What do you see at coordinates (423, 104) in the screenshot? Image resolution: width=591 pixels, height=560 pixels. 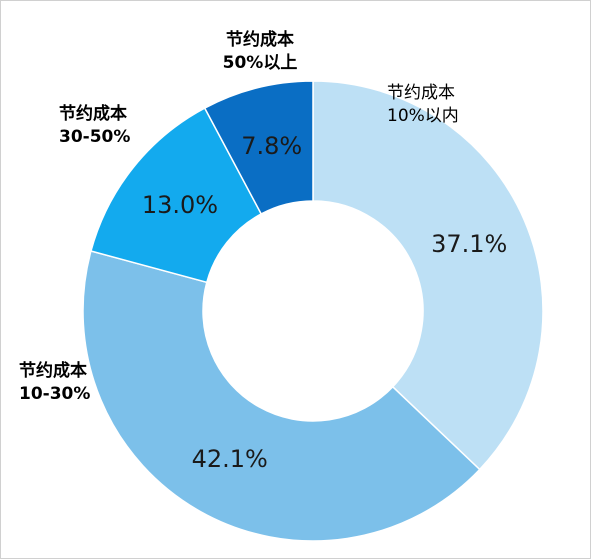 I see `category-label-1: 节约成本 10%以内` at bounding box center [423, 104].